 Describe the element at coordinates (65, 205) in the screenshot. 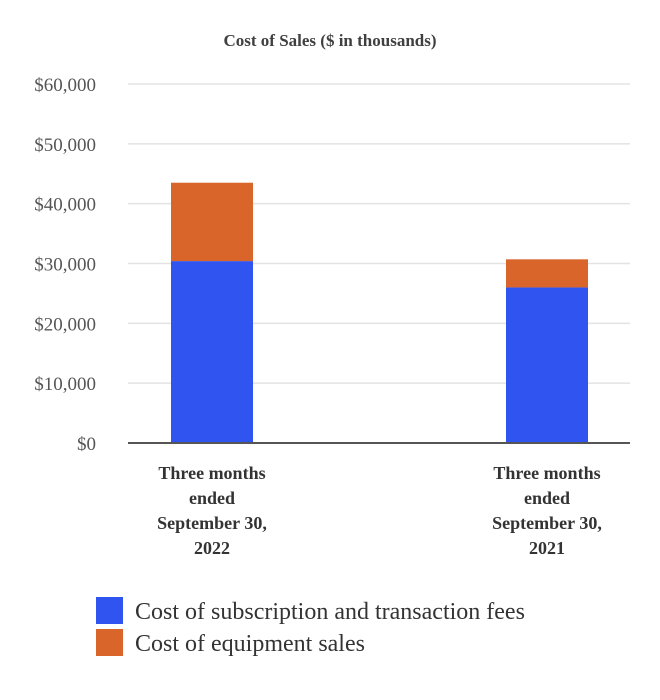

I see `y-tick-label: $40,000` at that location.